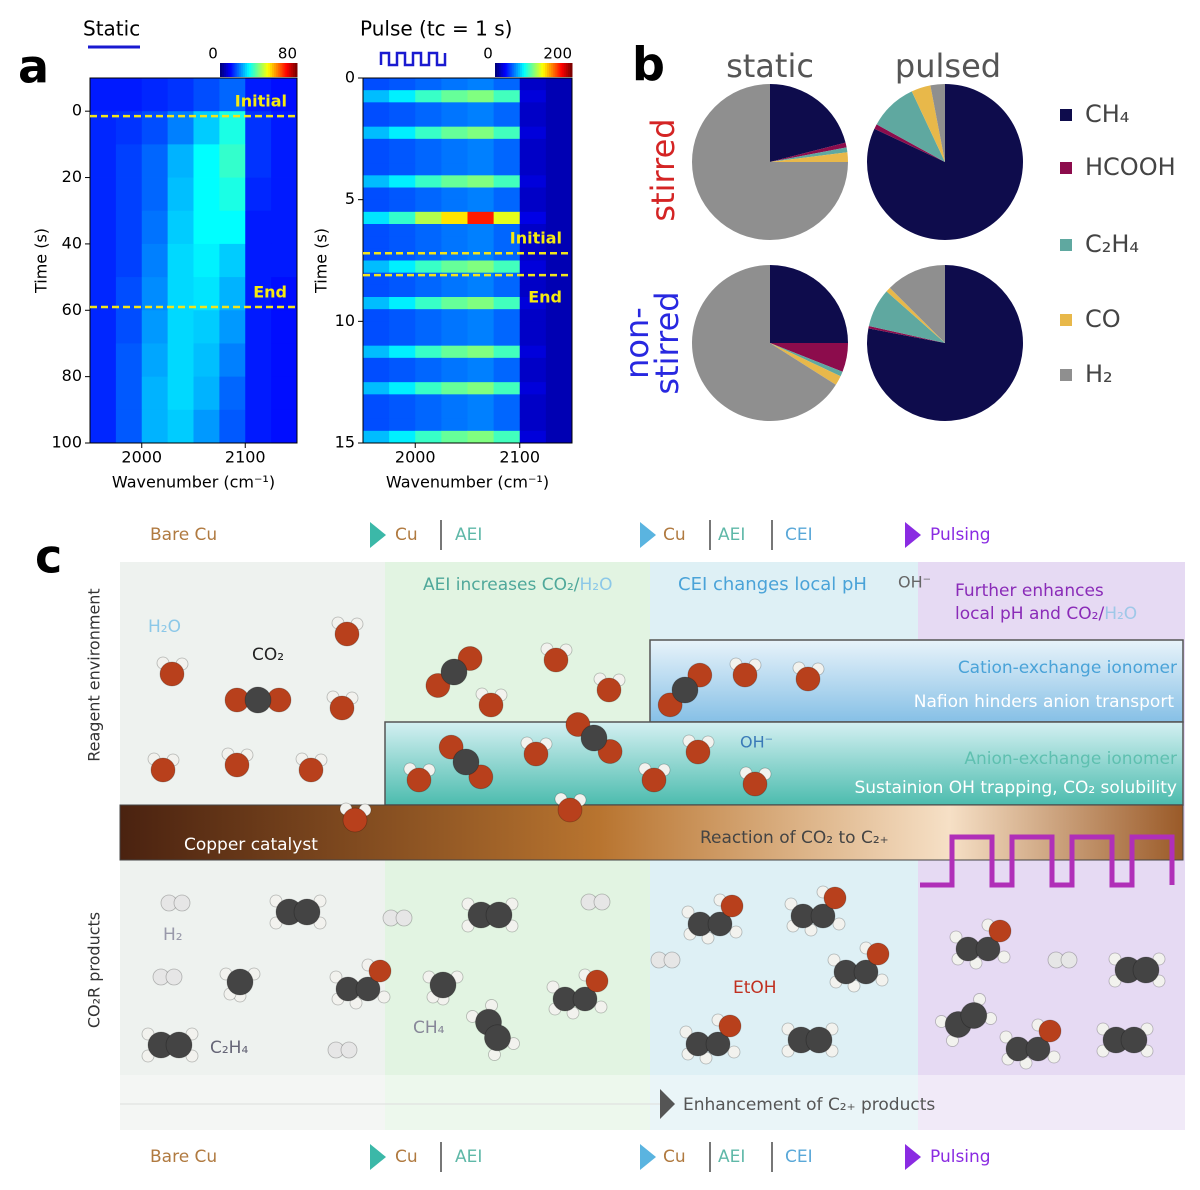  Describe the element at coordinates (799, 535) in the screenshot. I see `stage-label: CEI` at that location.